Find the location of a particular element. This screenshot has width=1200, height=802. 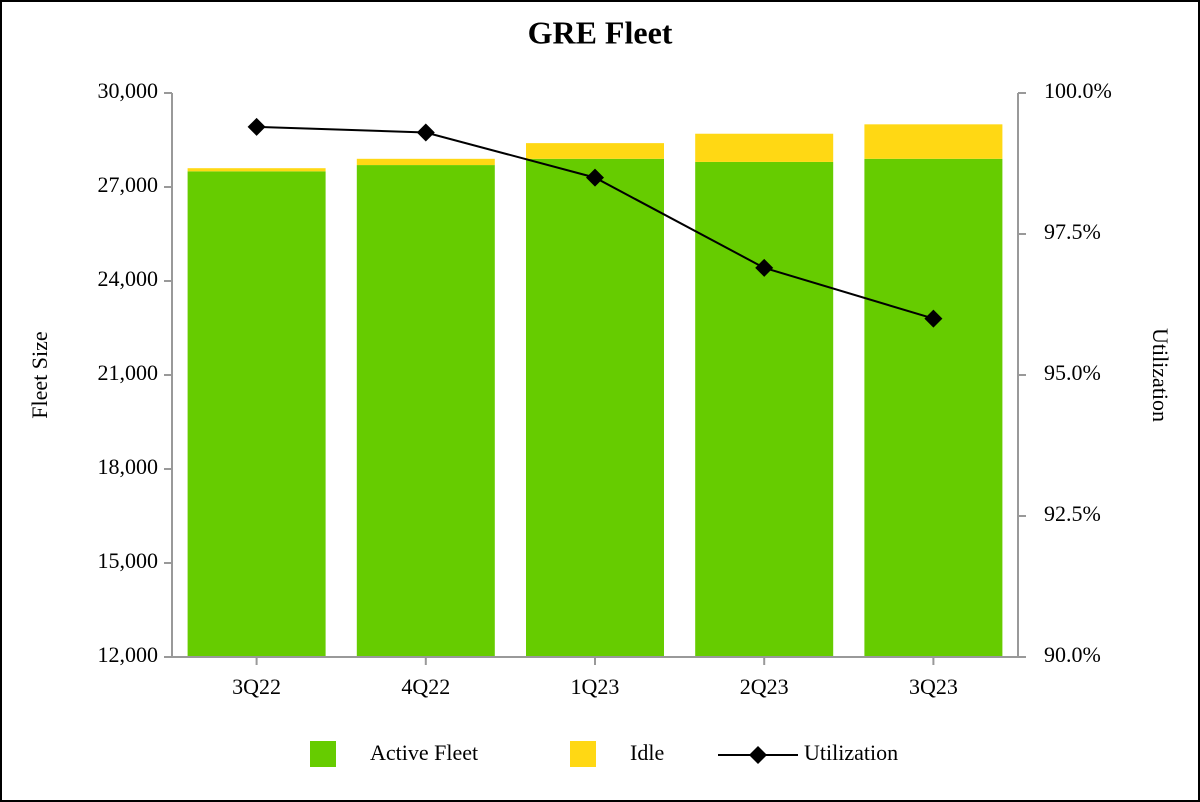

x-tick-label: 3Q23 is located at coordinates (933, 686).